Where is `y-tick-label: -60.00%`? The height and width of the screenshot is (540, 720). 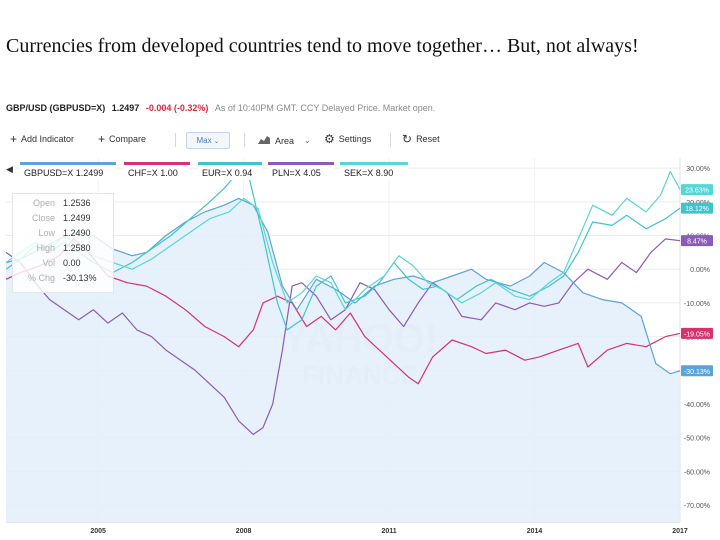 y-tick-label: -60.00% is located at coordinates (697, 472).